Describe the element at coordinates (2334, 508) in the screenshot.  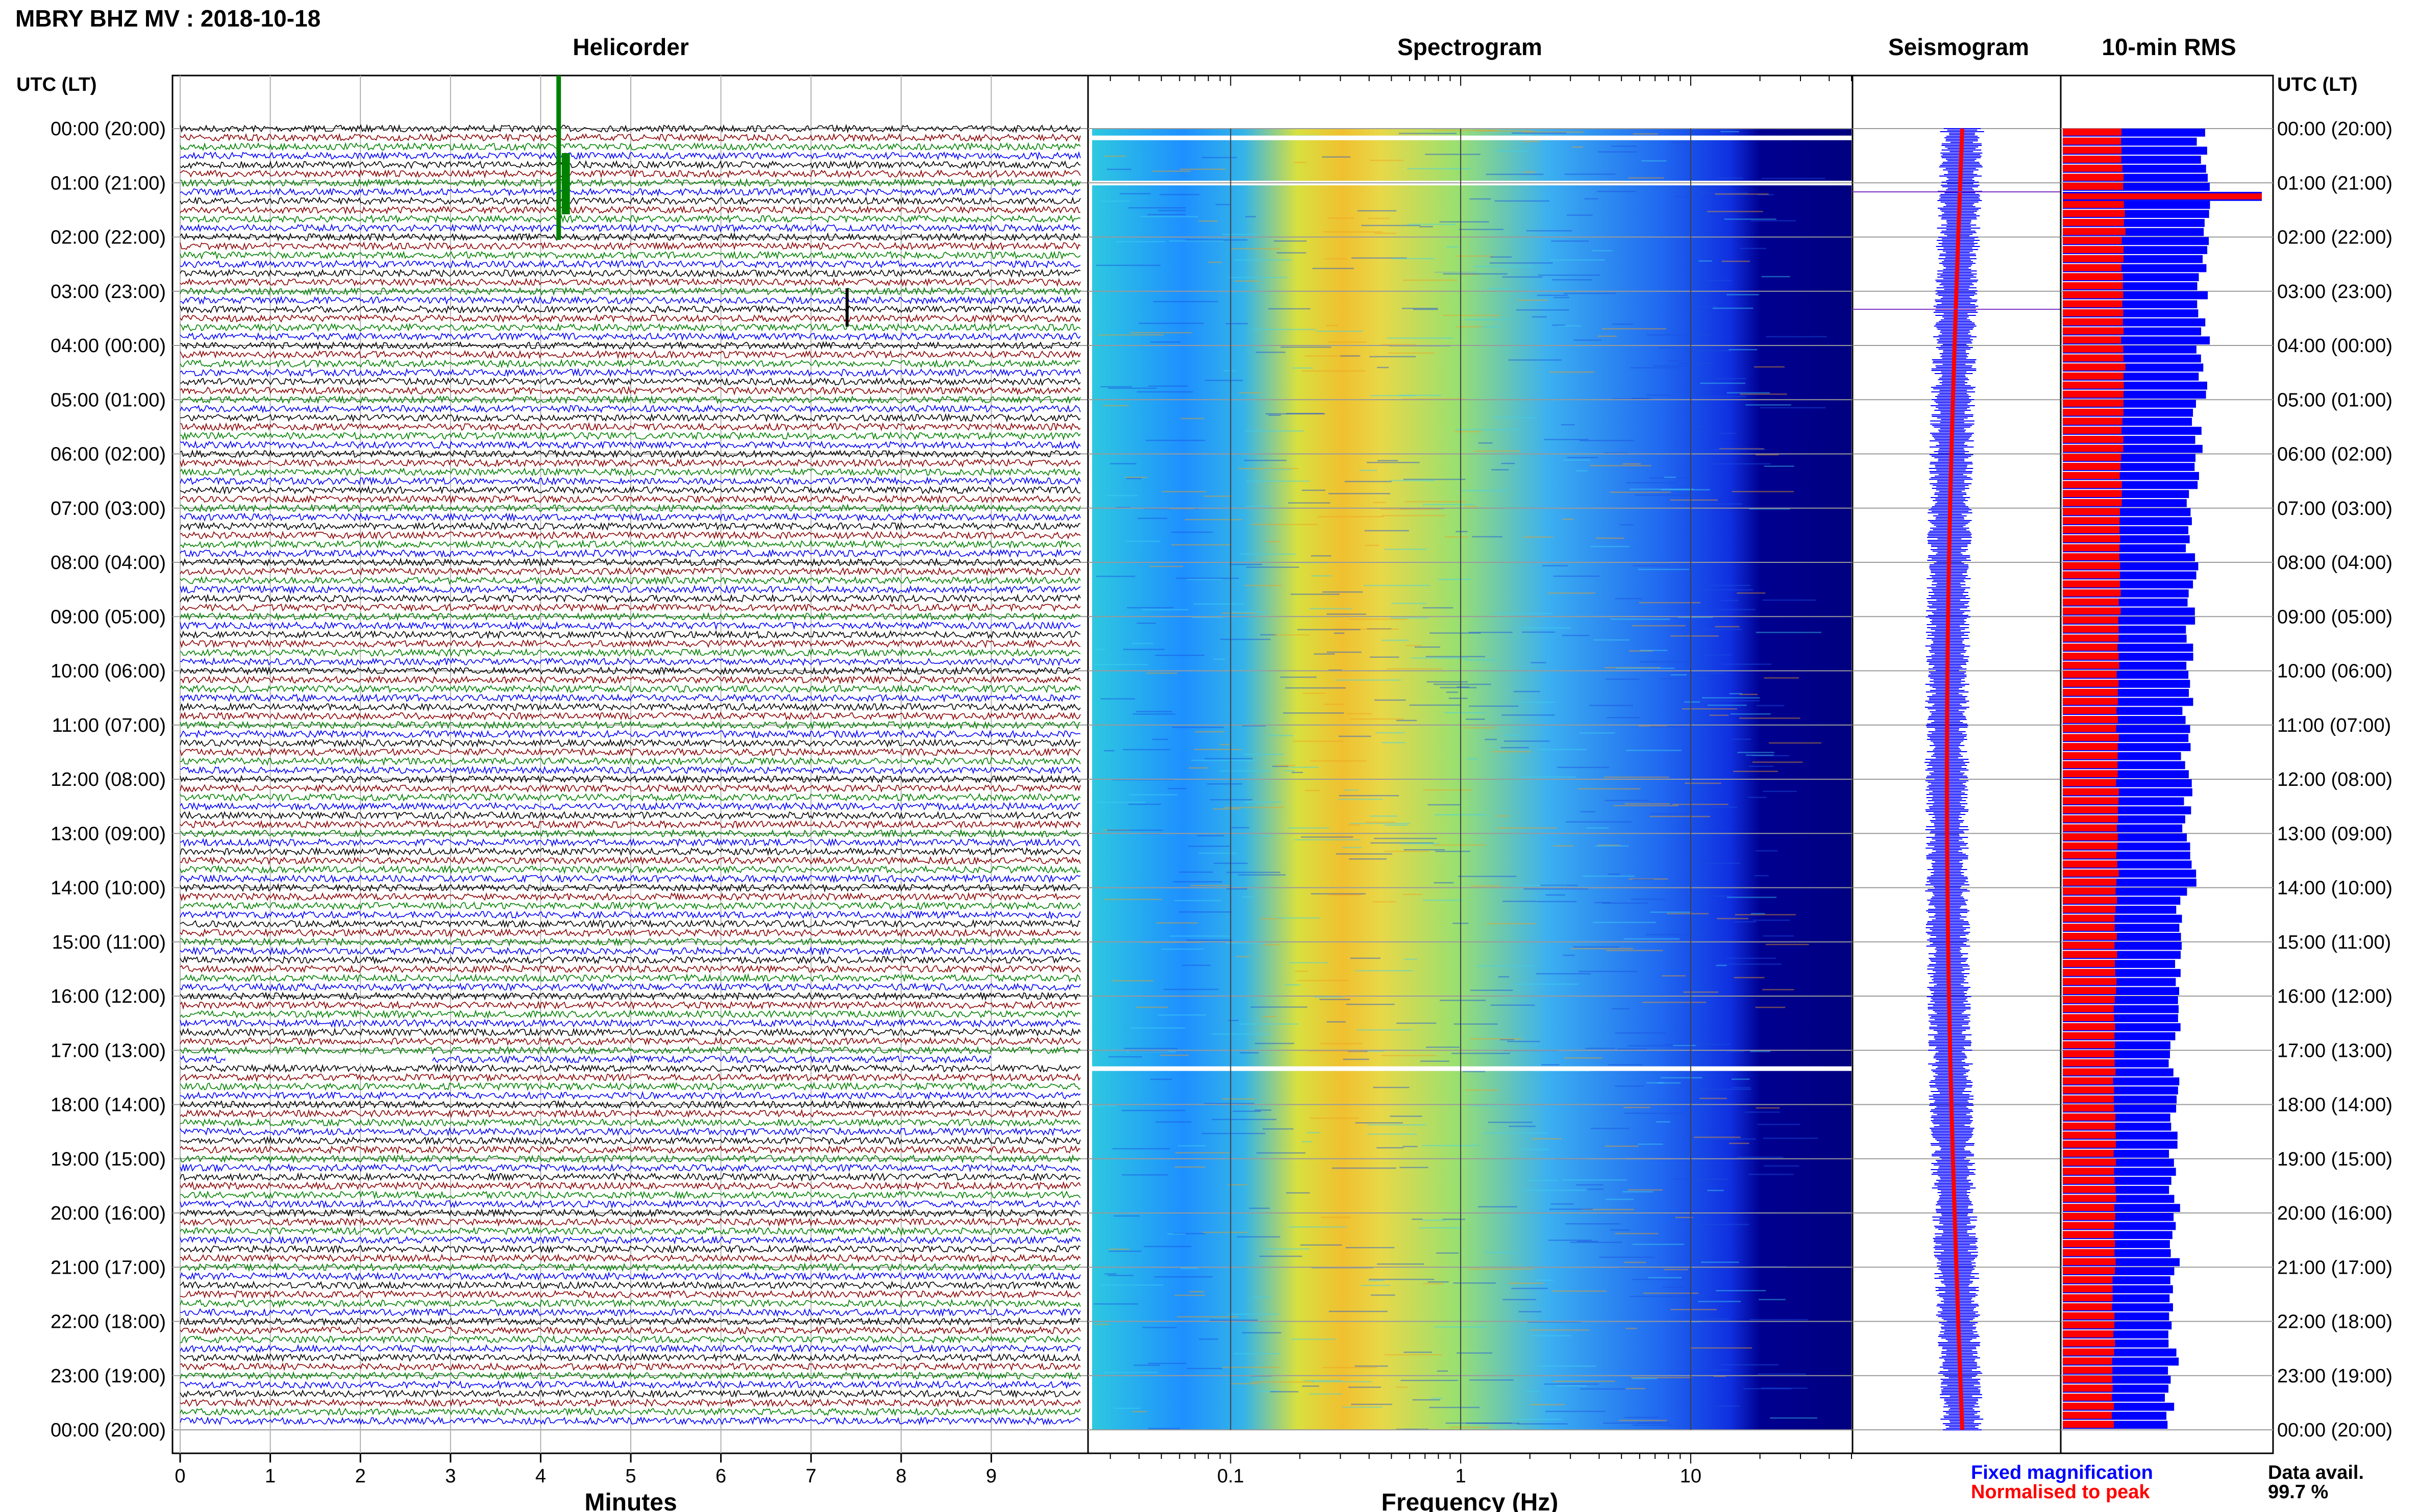
I see `time-label-right: 07:00 (03:00)` at that location.